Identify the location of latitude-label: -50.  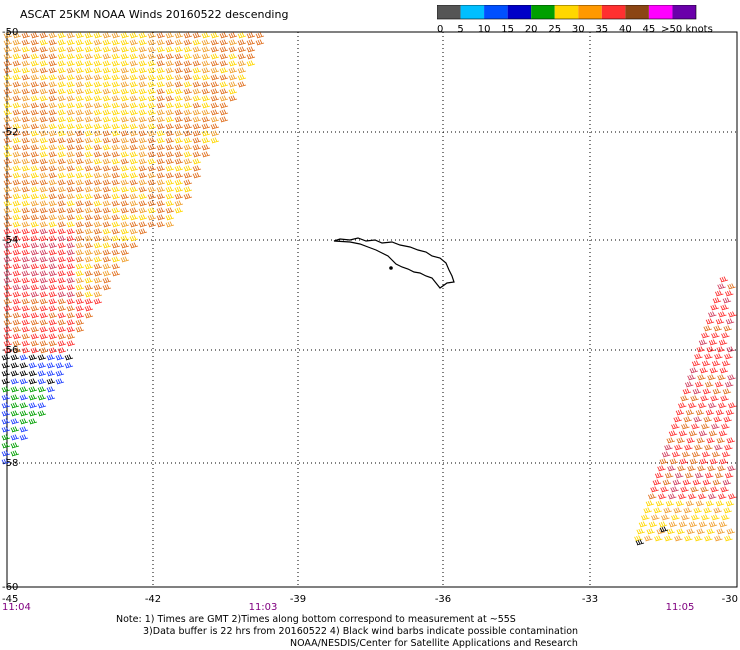
(10, 32).